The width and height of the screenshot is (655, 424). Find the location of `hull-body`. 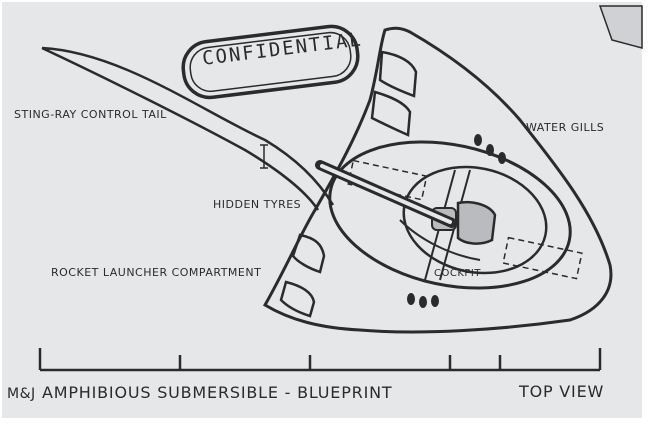

hull-body is located at coordinates (450, 215).